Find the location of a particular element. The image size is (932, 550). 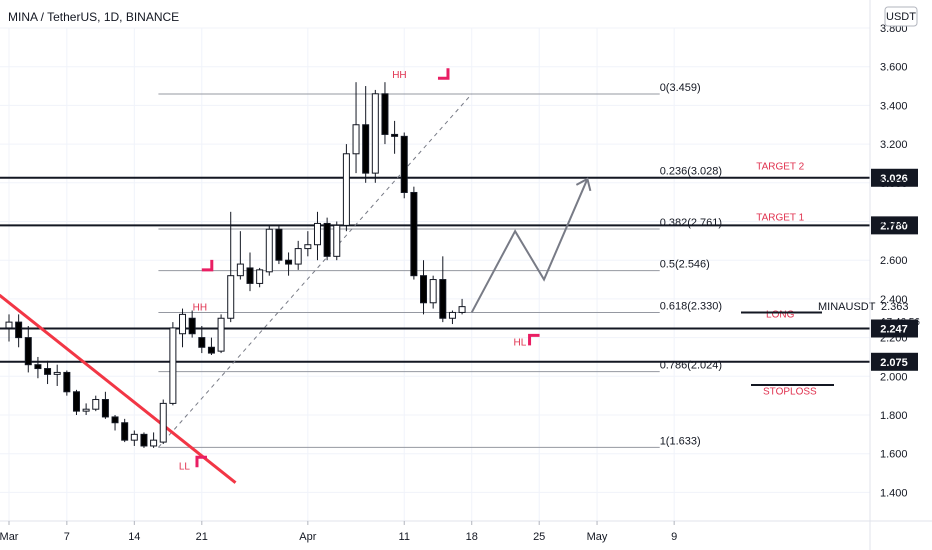

price-tick-label: 2.400 is located at coordinates (894, 300).